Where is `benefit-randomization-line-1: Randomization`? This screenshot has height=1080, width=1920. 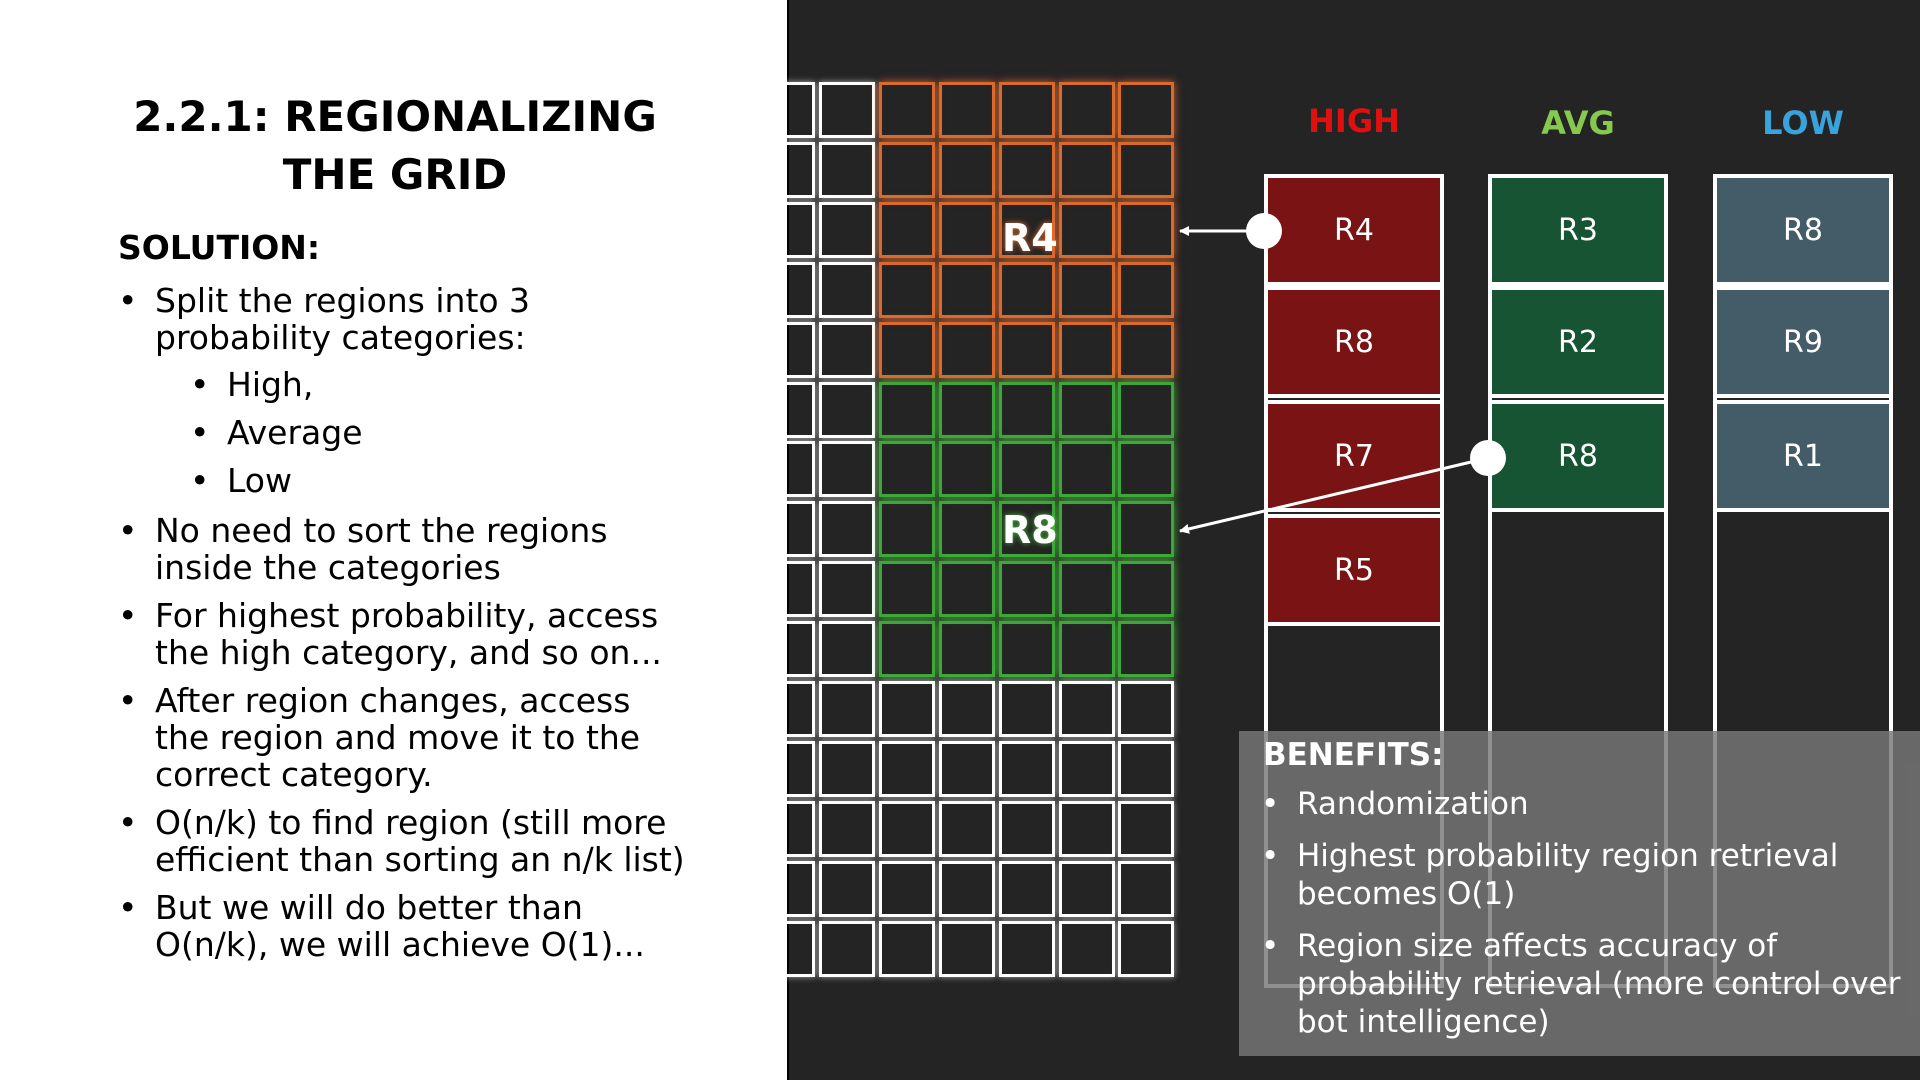 benefit-randomization-line-1: Randomization is located at coordinates (1413, 804).